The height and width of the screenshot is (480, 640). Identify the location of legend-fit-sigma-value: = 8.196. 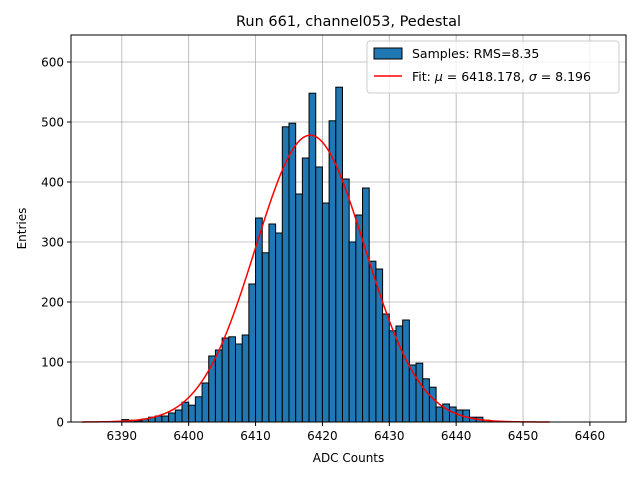
(564, 76).